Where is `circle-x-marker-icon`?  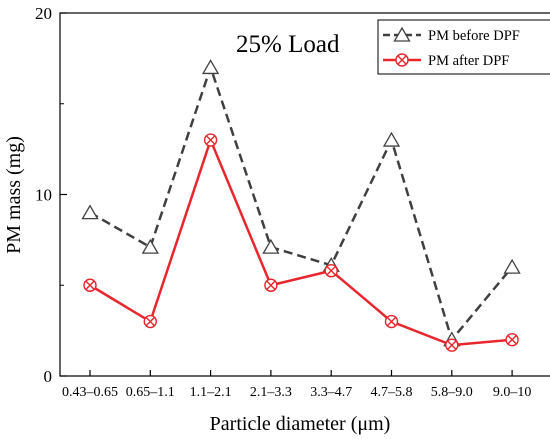
circle-x-marker-icon is located at coordinates (402, 60).